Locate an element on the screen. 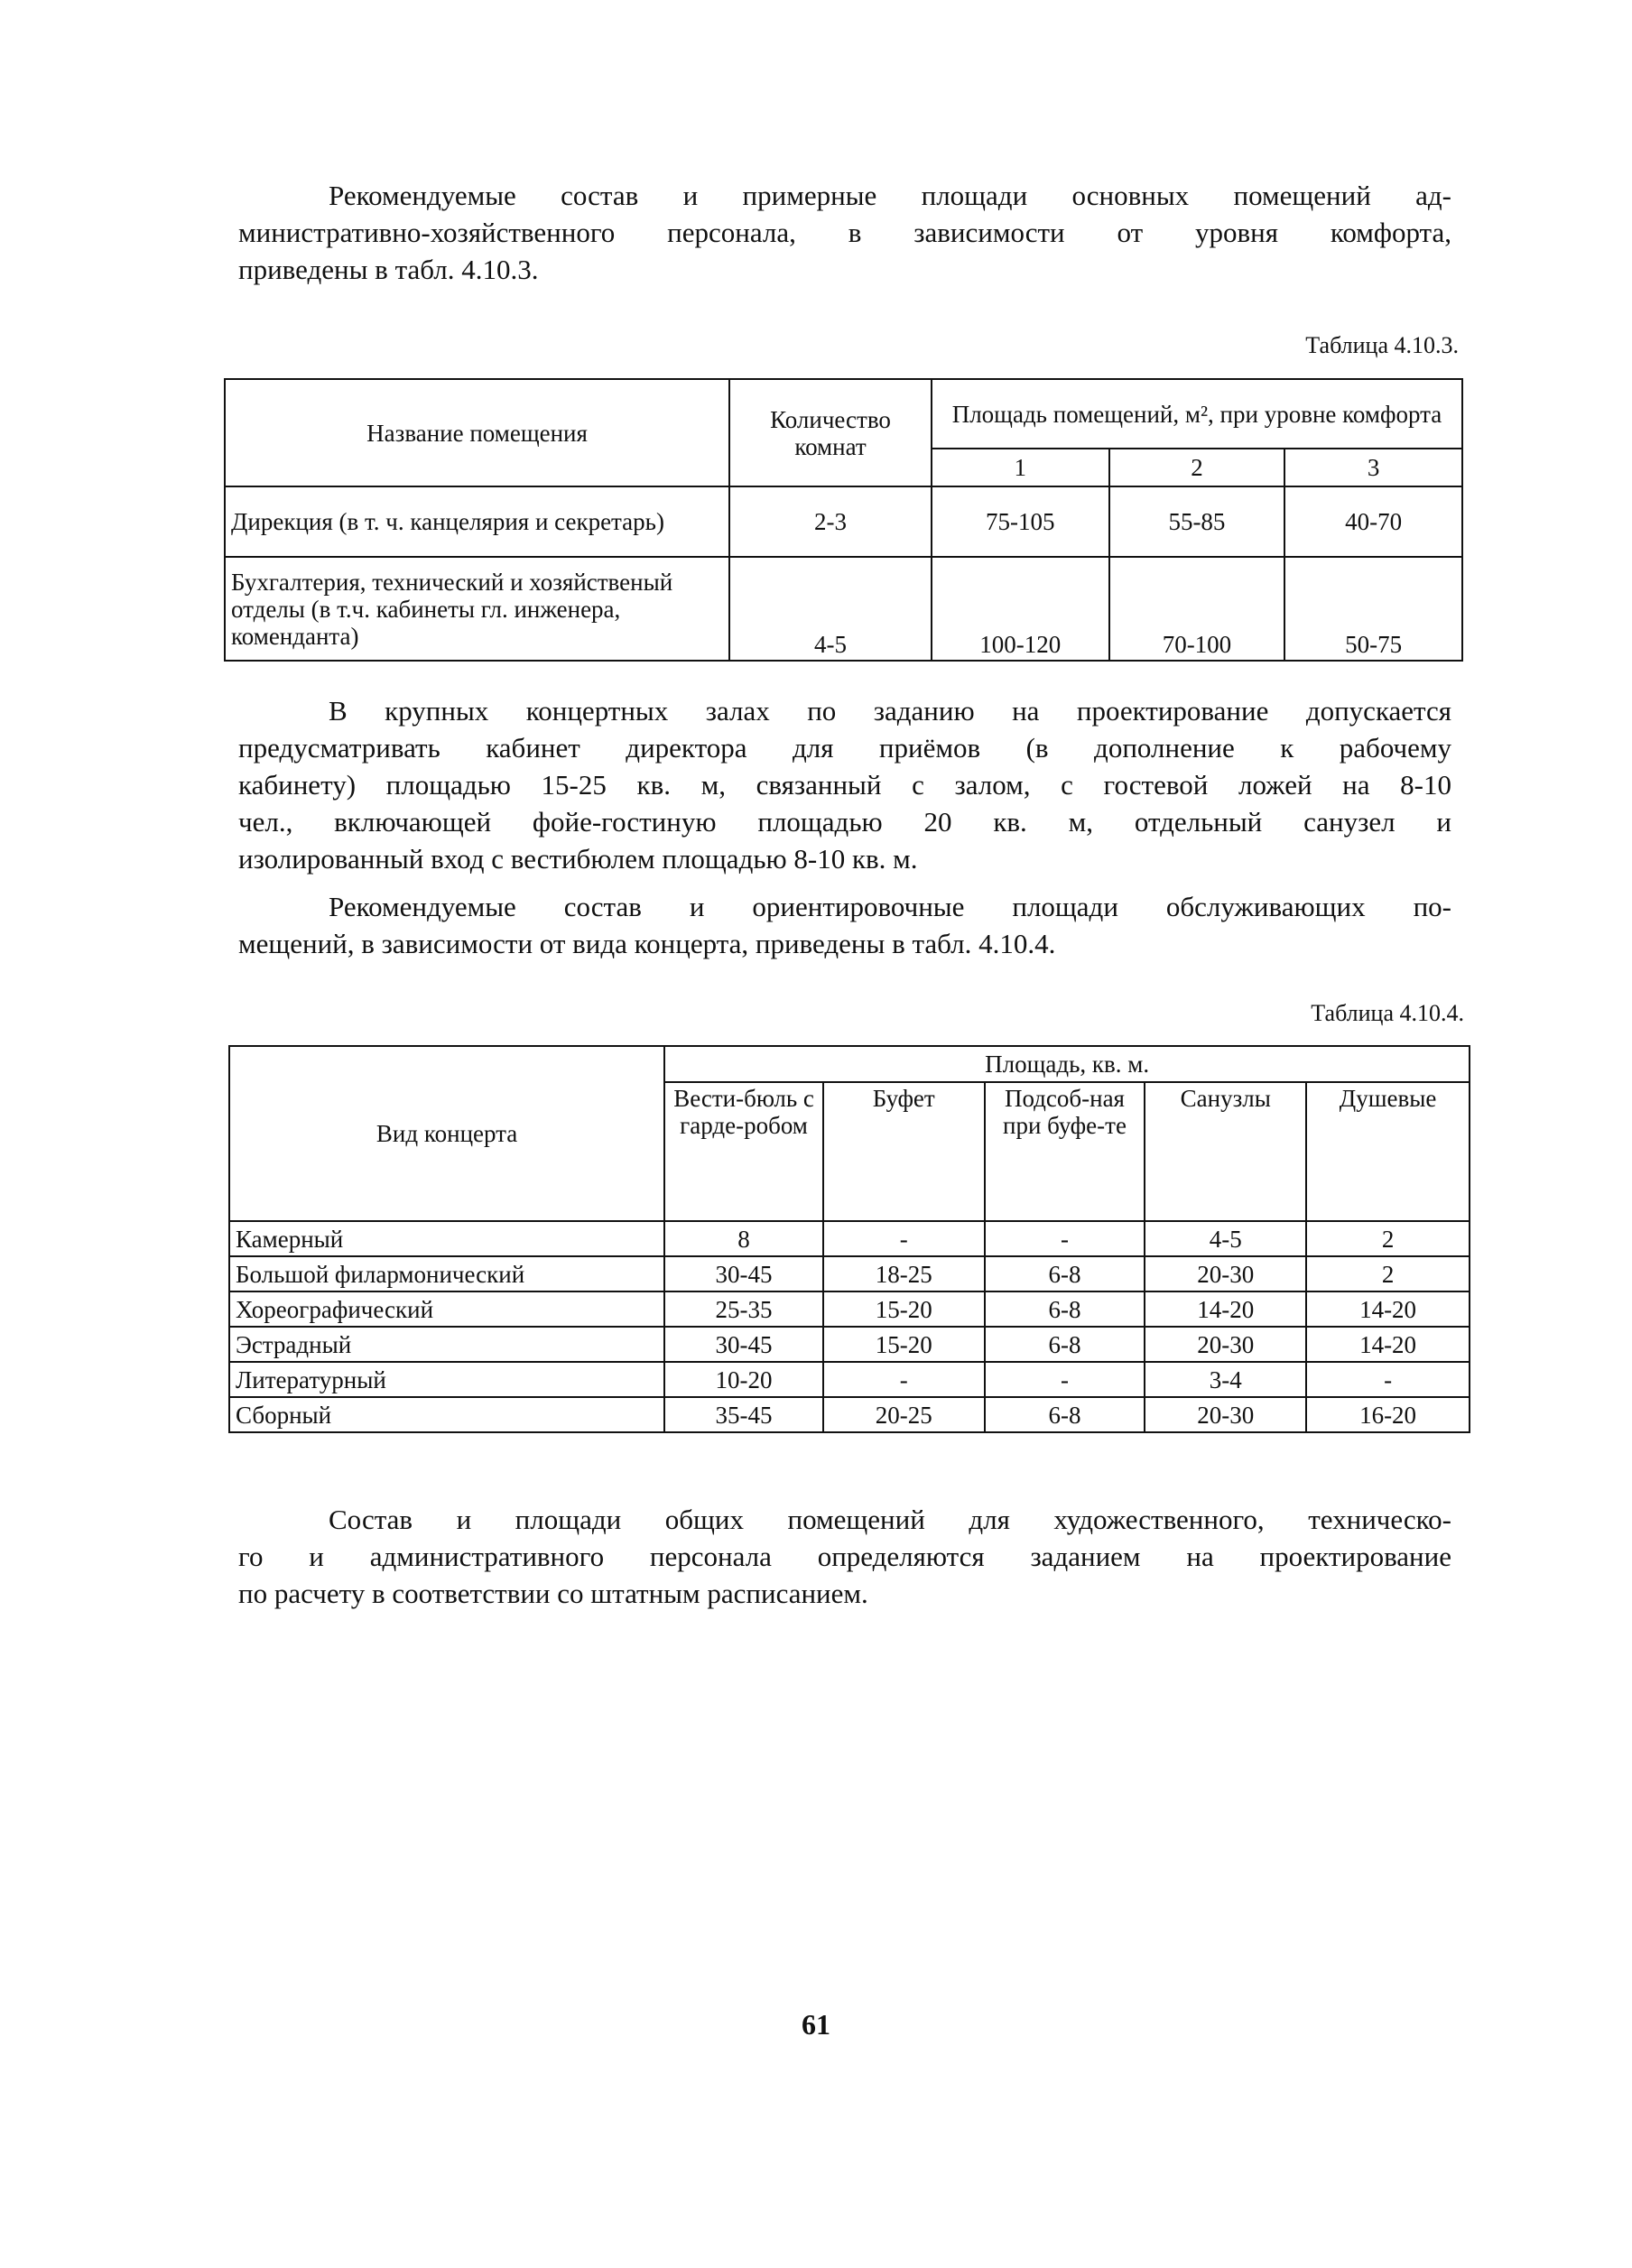 The image size is (1632, 2268). row-name: Большой филармонический is located at coordinates (446, 1274).